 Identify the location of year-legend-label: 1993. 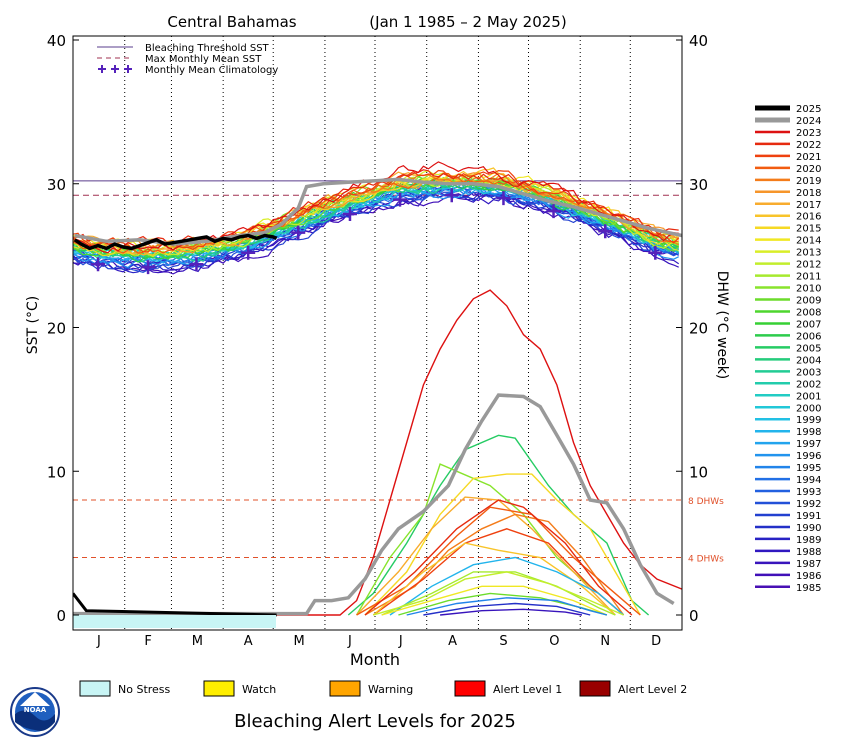
(808, 492).